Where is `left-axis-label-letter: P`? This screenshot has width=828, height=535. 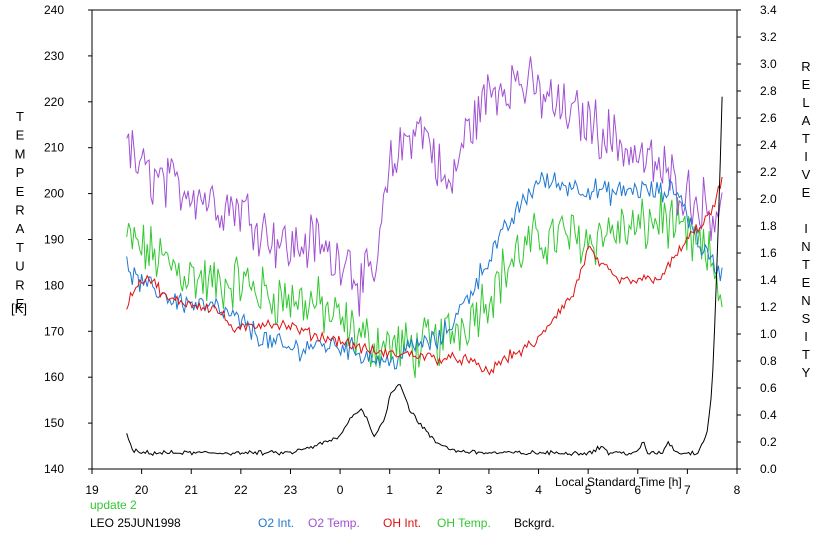 left-axis-label-letter: P is located at coordinates (20, 172).